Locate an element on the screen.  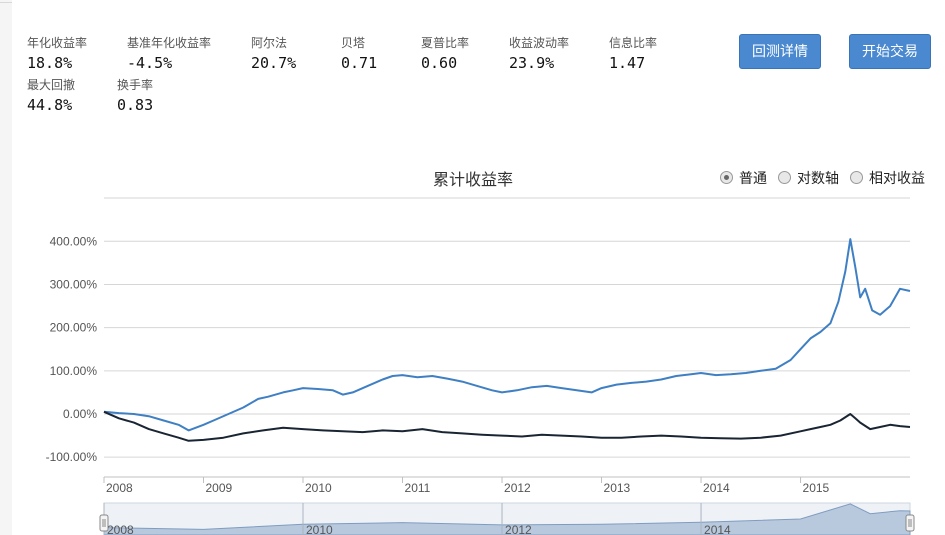
metric-label: 阿尔法 is located at coordinates (269, 43).